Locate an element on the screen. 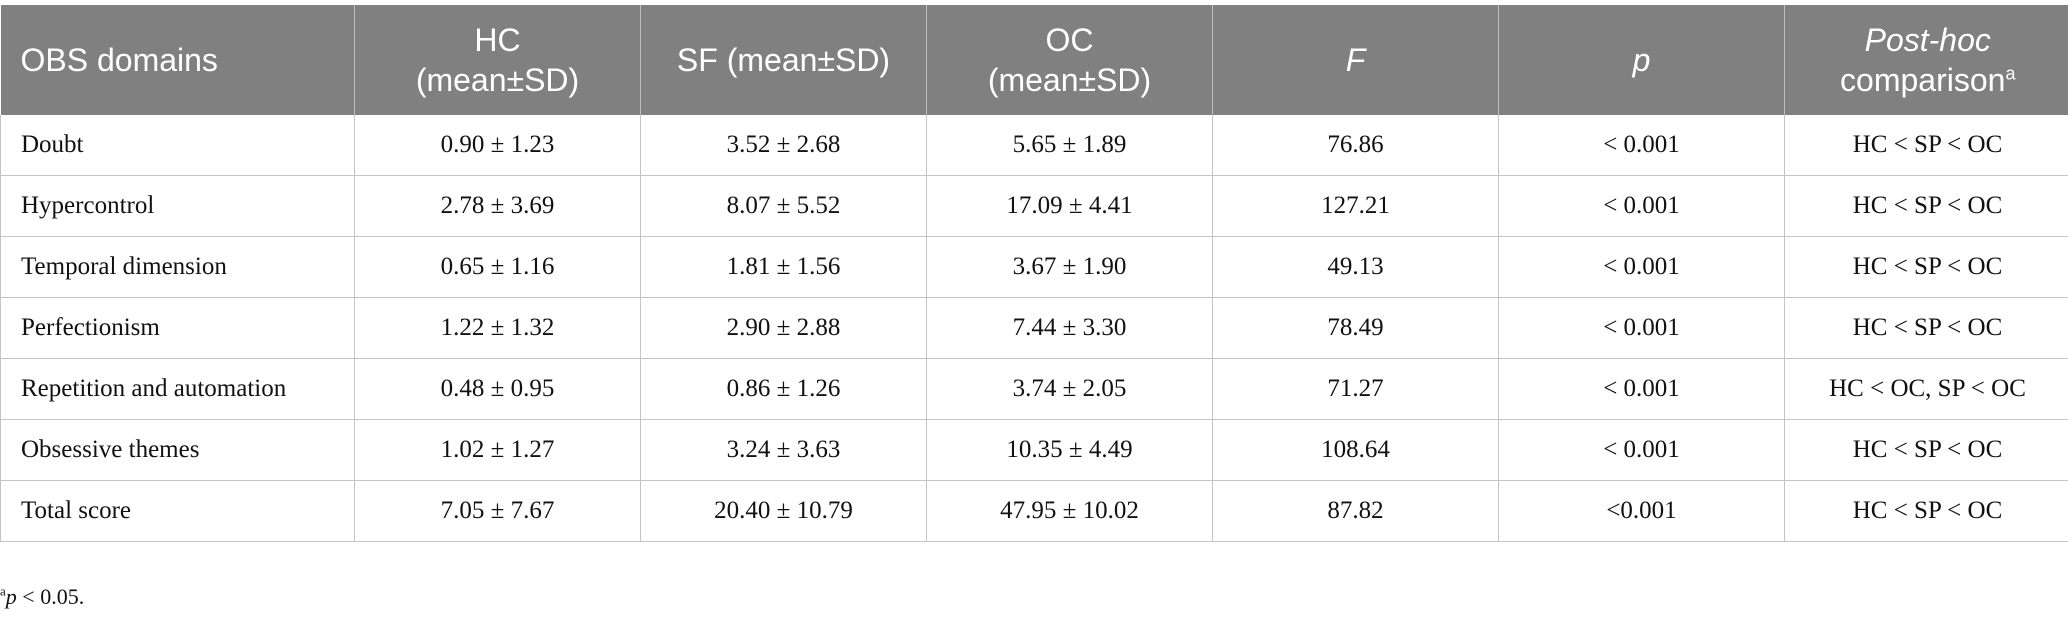 The image size is (2068, 621). cell-f: 87.82 is located at coordinates (1355, 511).